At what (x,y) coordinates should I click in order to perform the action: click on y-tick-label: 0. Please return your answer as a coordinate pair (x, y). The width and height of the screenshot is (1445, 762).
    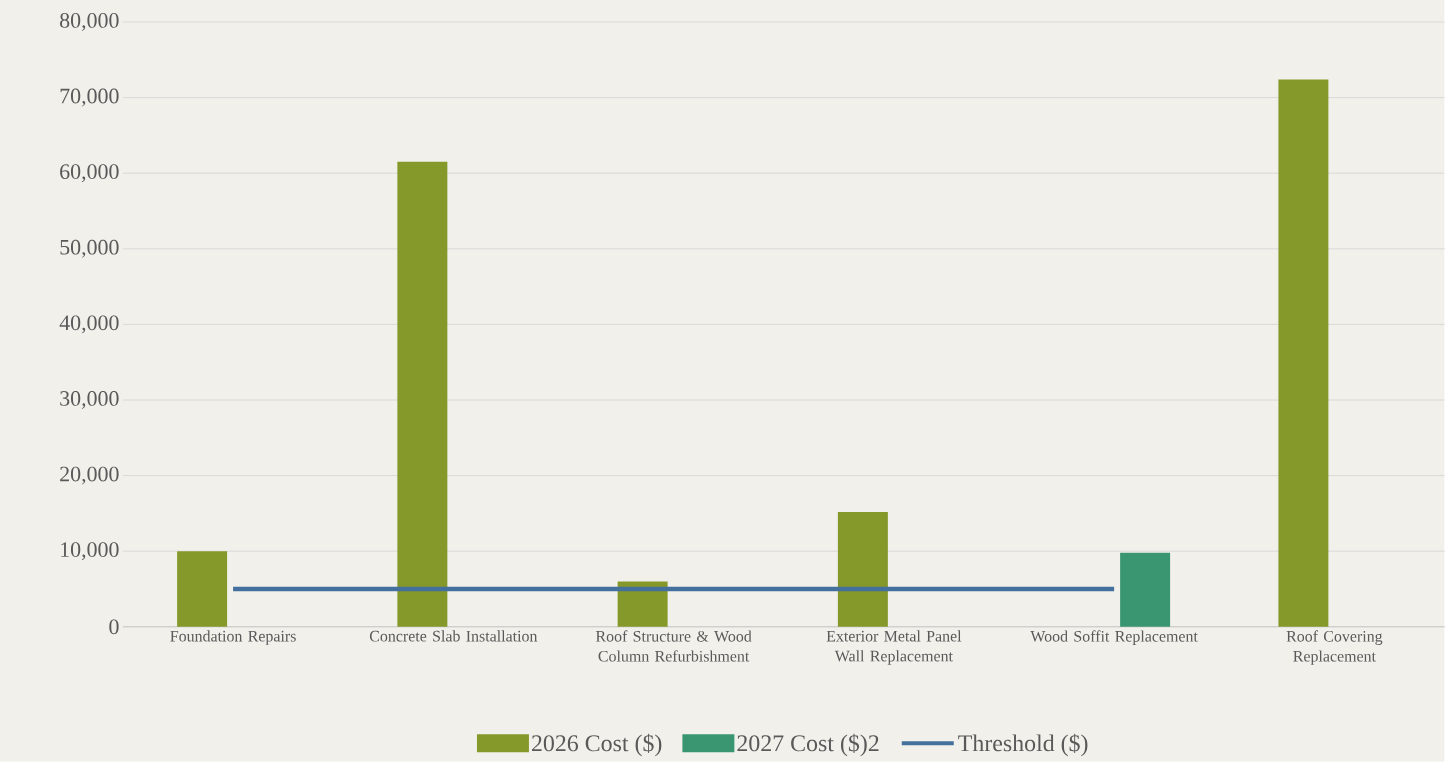
    Looking at the image, I should click on (114, 627).